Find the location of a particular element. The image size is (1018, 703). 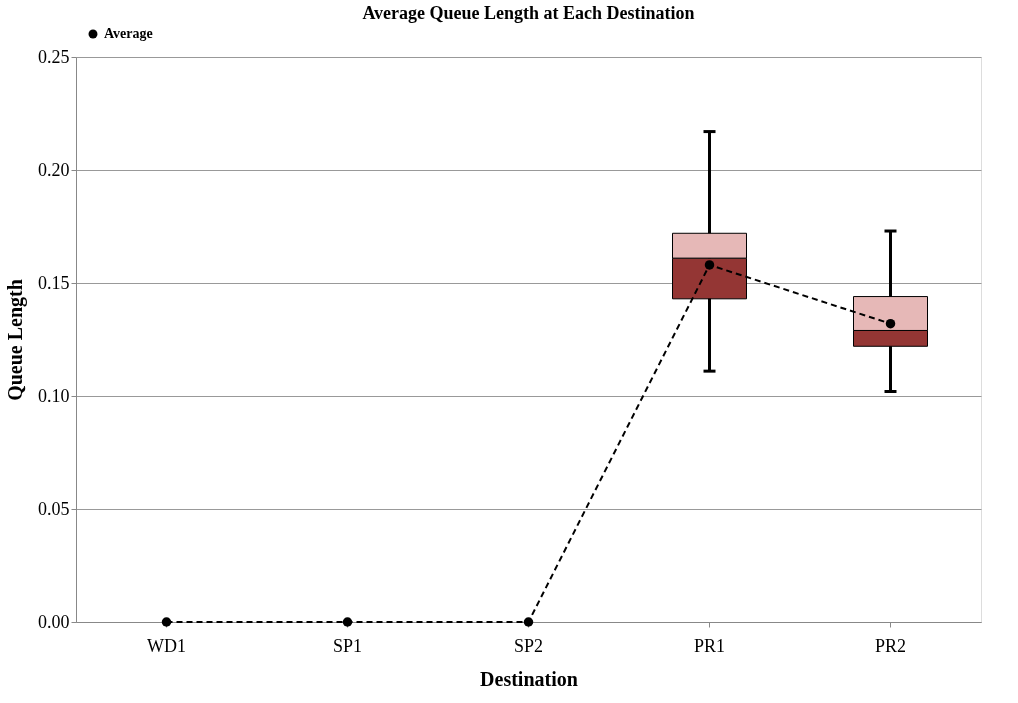

x-tick-label: SP1 is located at coordinates (347, 645).